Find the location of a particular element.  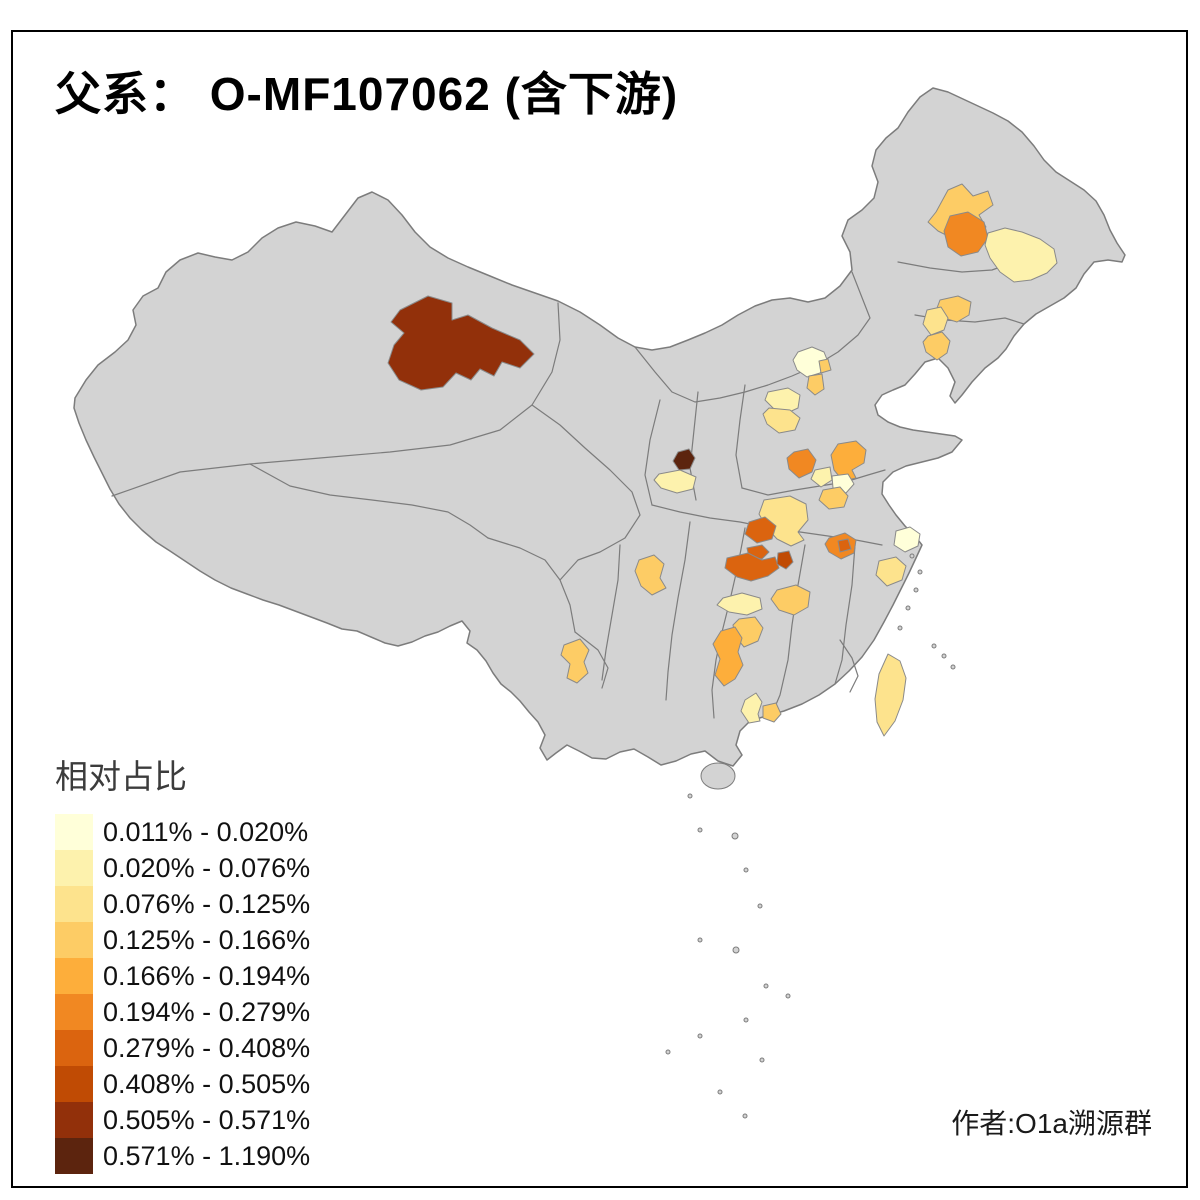

legend-row: 0.571% - 1.190% is located at coordinates (220, 1156).